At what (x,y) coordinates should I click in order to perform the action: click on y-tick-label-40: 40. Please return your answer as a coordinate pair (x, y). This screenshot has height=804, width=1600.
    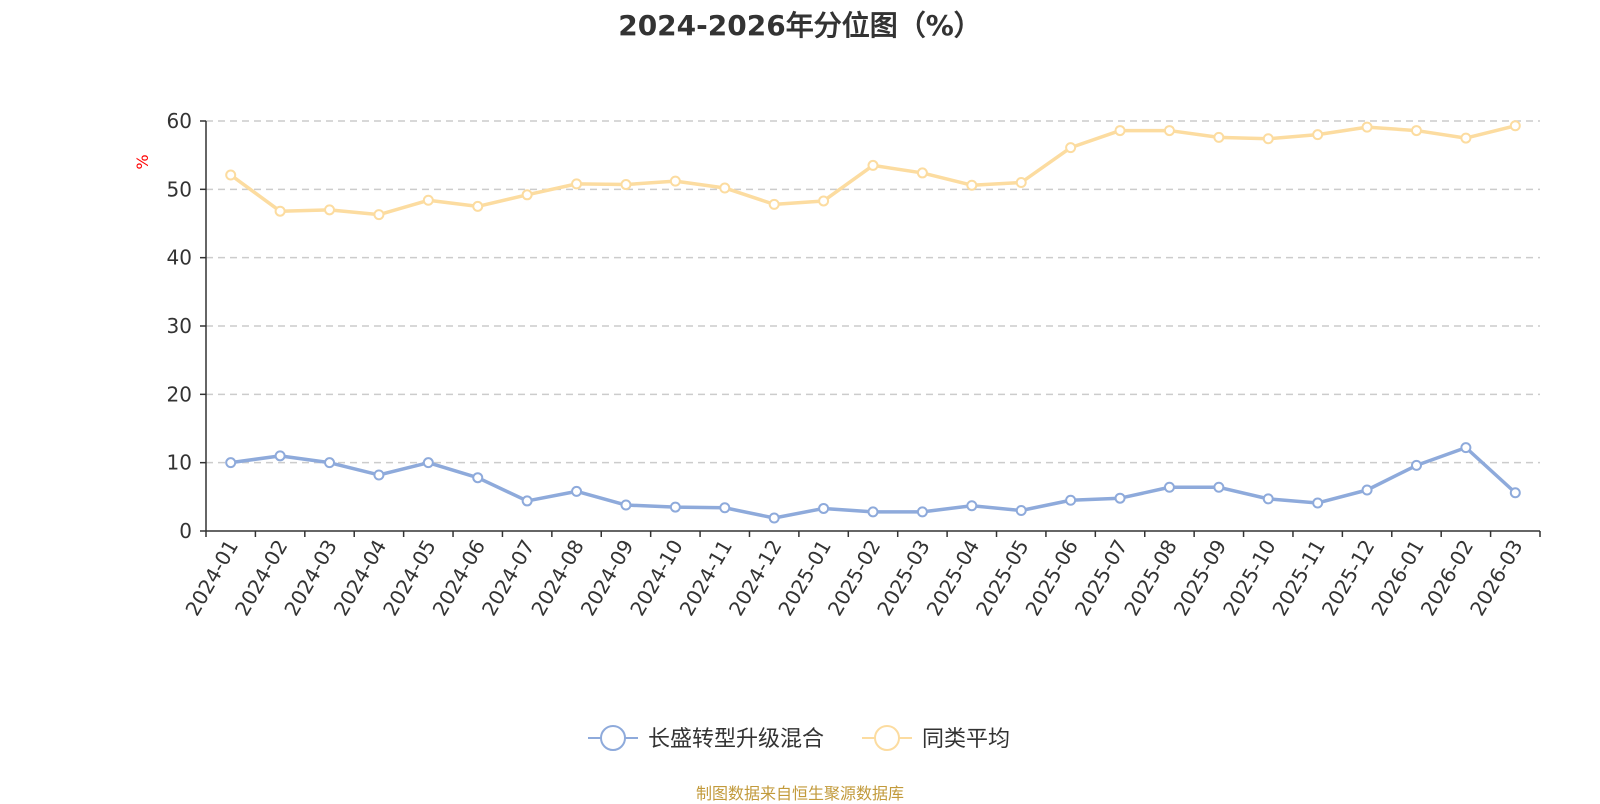
    Looking at the image, I should click on (179, 258).